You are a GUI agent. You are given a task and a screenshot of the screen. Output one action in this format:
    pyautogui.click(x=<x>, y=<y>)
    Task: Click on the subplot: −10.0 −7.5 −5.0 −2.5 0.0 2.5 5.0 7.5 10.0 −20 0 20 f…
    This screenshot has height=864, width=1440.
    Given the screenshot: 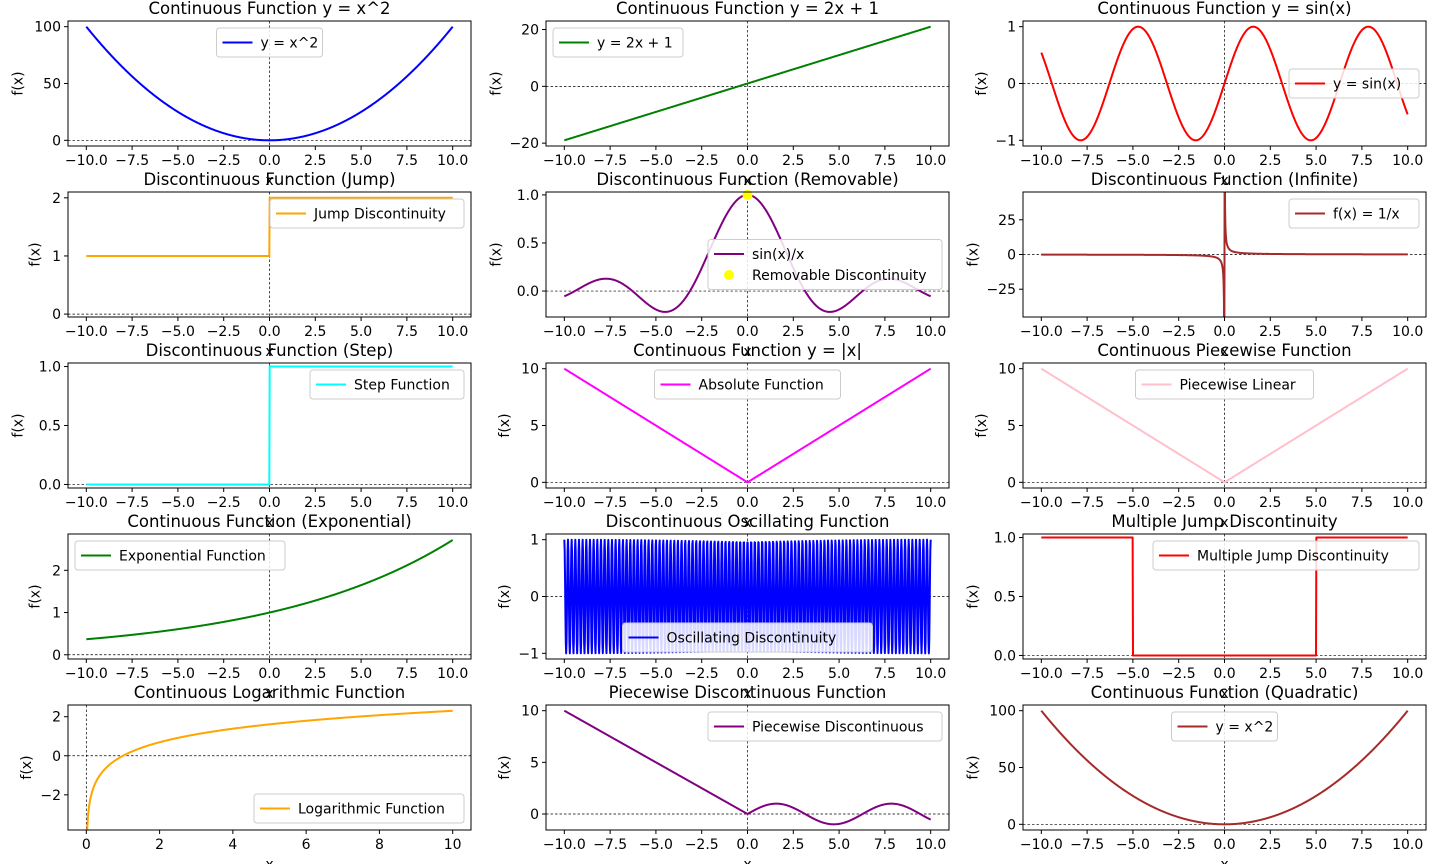 What is the action you would take?
    pyautogui.click(x=719, y=94)
    